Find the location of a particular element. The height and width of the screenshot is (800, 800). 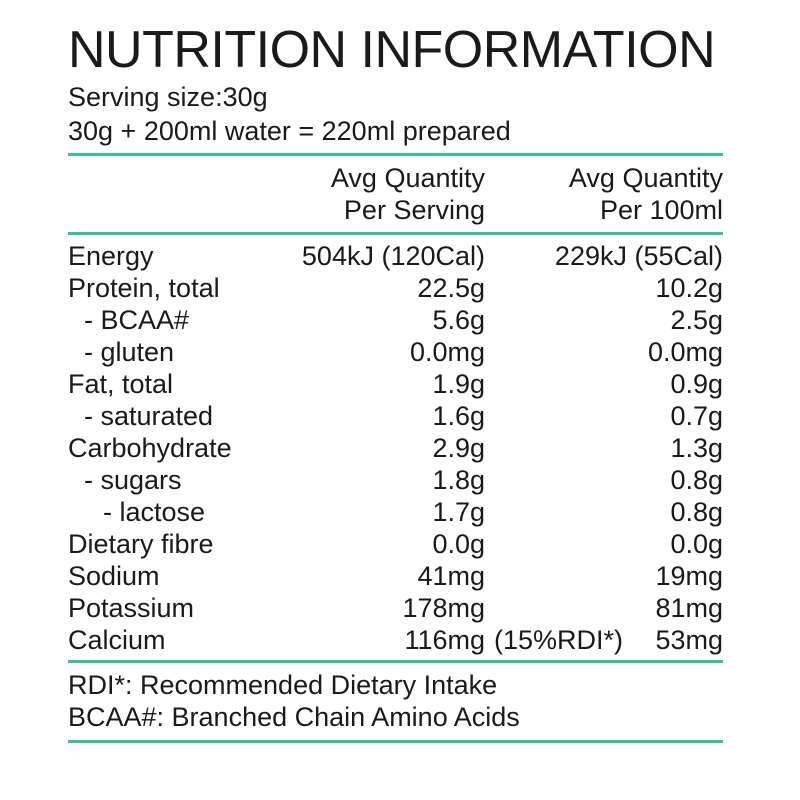

serving-size-line: Serving size:30g is located at coordinates (168, 97).